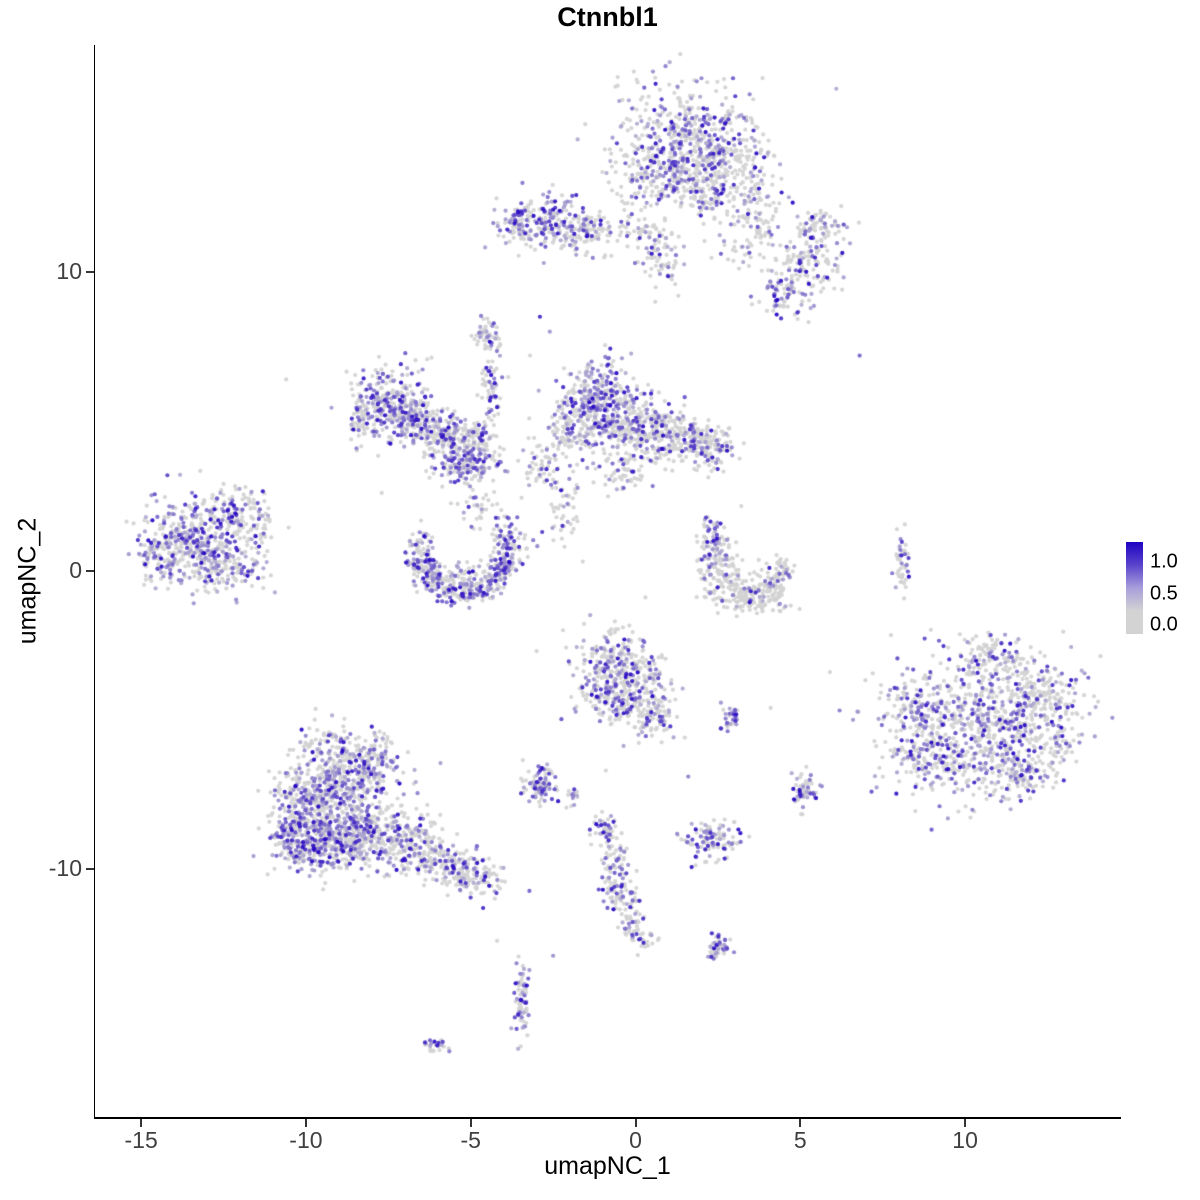  Describe the element at coordinates (1164, 624) in the screenshot. I see `legend-tick-label: 0.0` at that location.